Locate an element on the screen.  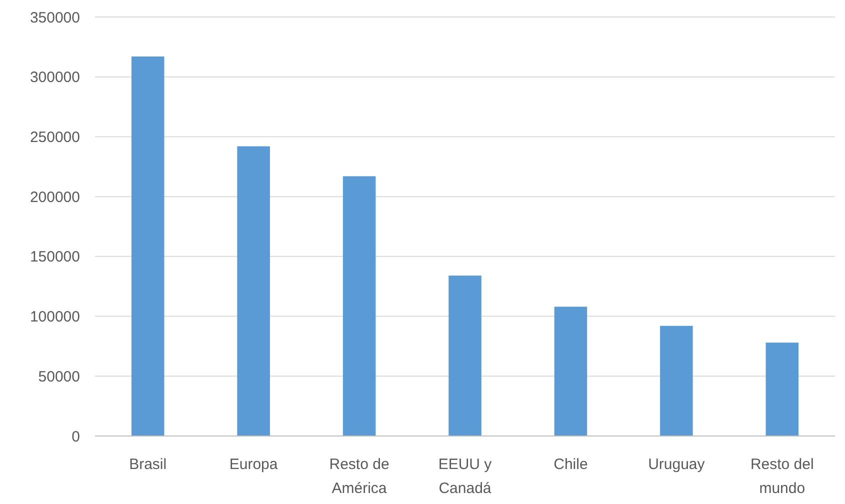
y-tick-label: 250000 is located at coordinates (55, 137).